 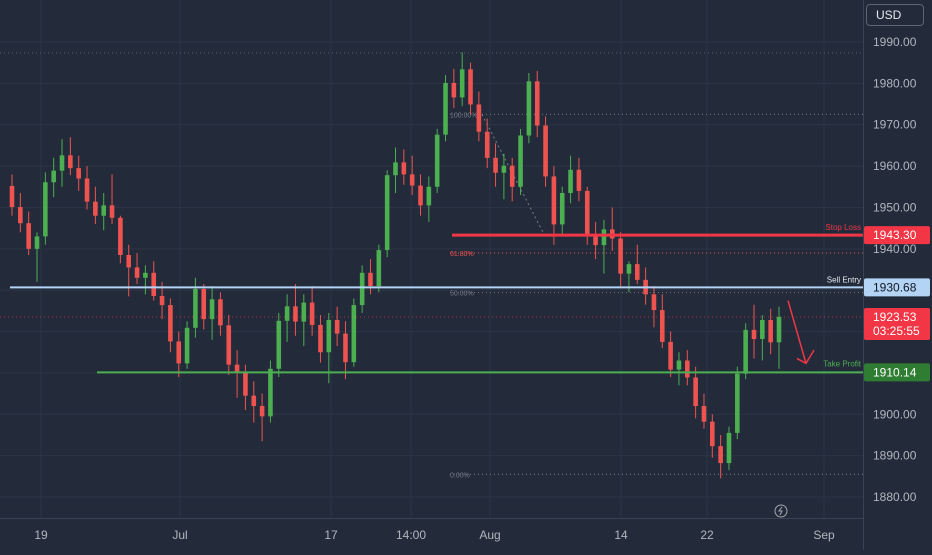 I want to click on time-tick-label: Aug, so click(x=489, y=535).